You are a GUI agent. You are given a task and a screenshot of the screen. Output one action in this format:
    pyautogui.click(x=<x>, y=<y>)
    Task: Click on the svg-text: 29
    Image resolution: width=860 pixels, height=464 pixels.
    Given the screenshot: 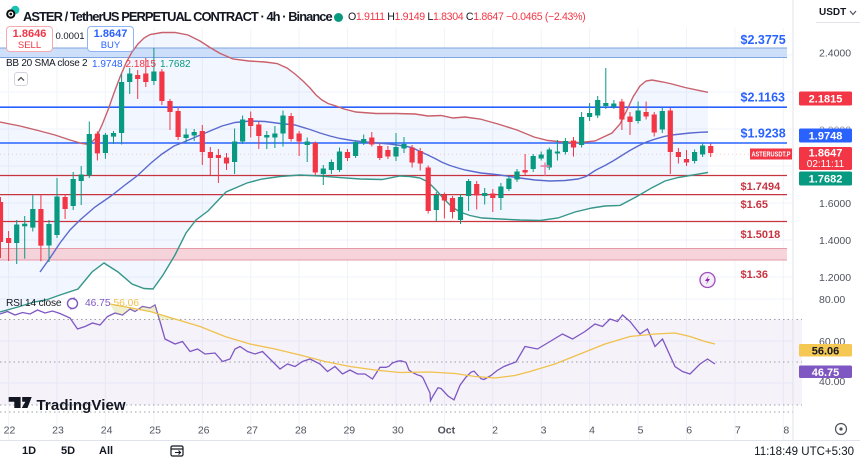 What is the action you would take?
    pyautogui.click(x=349, y=431)
    